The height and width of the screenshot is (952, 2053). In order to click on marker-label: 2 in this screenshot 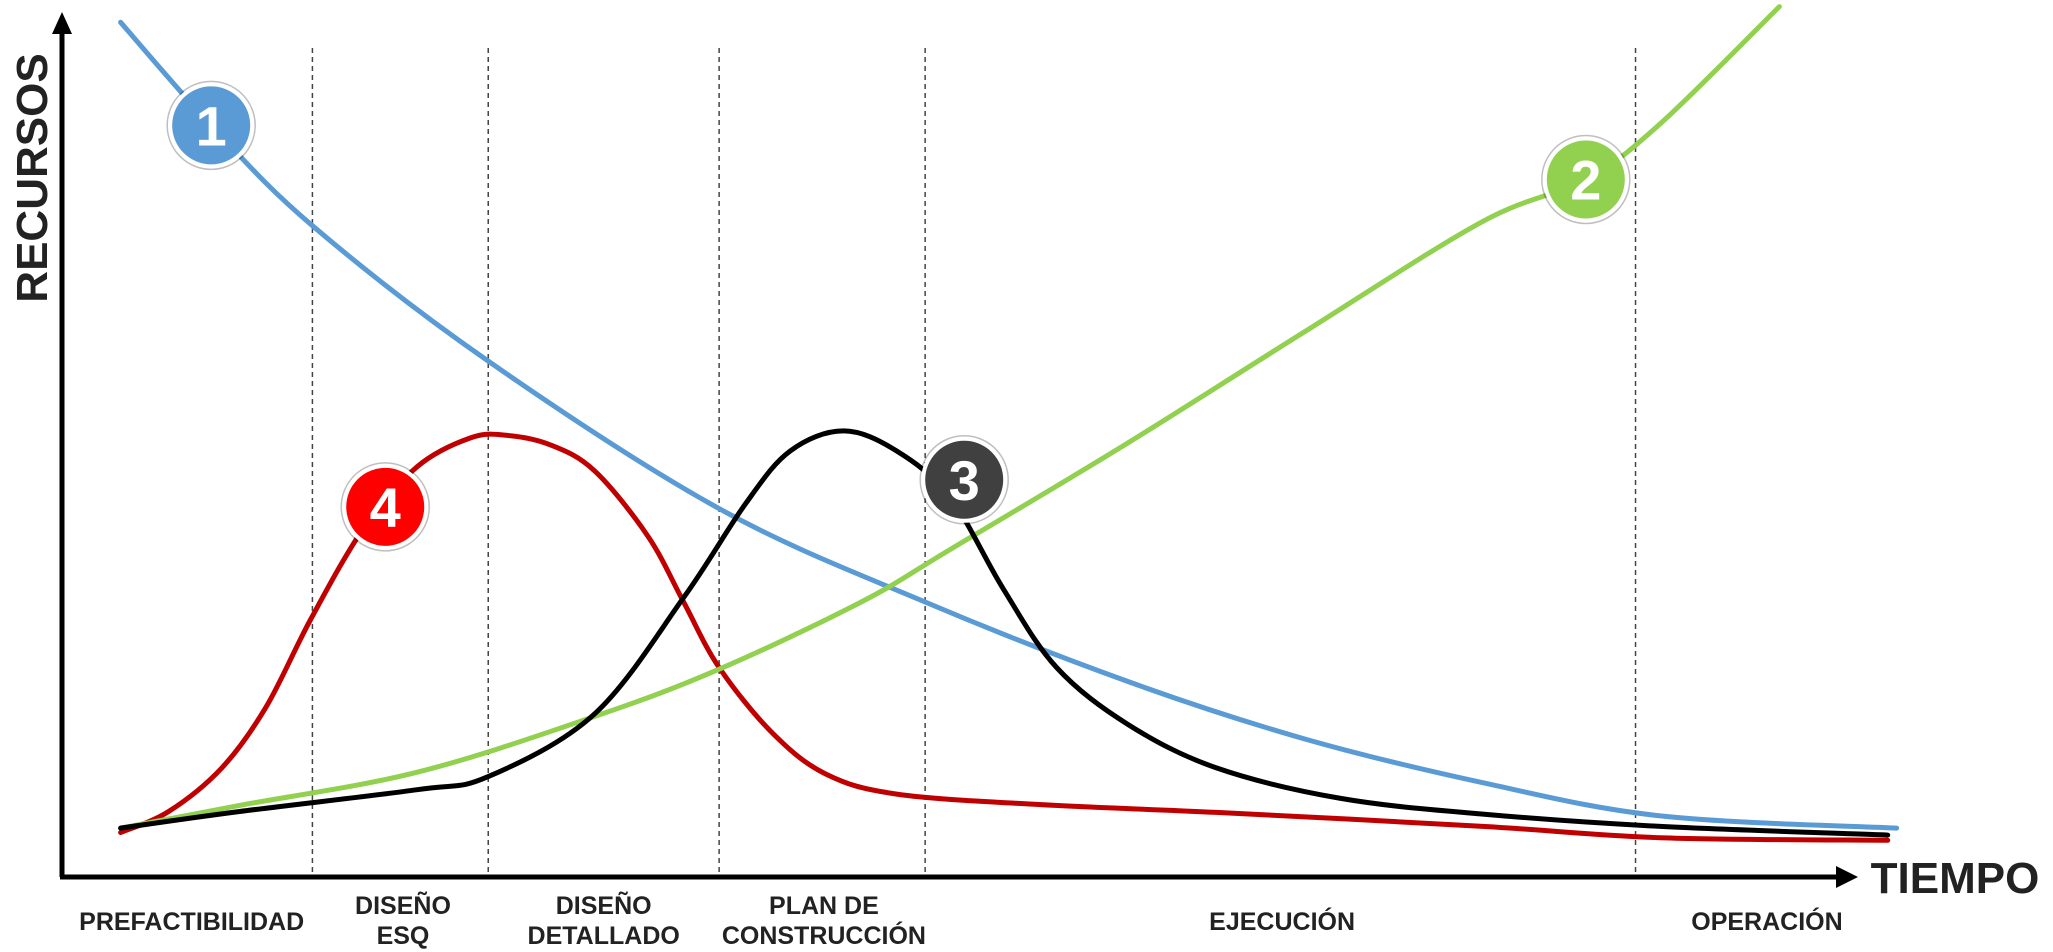, I will do `click(1585, 179)`.